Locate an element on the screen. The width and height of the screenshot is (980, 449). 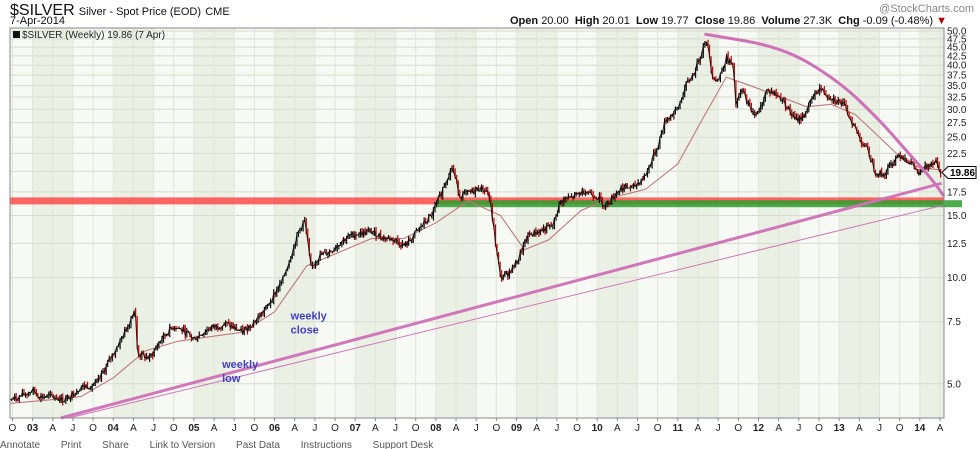
last-value-marker: 19.86 is located at coordinates (959, 172).